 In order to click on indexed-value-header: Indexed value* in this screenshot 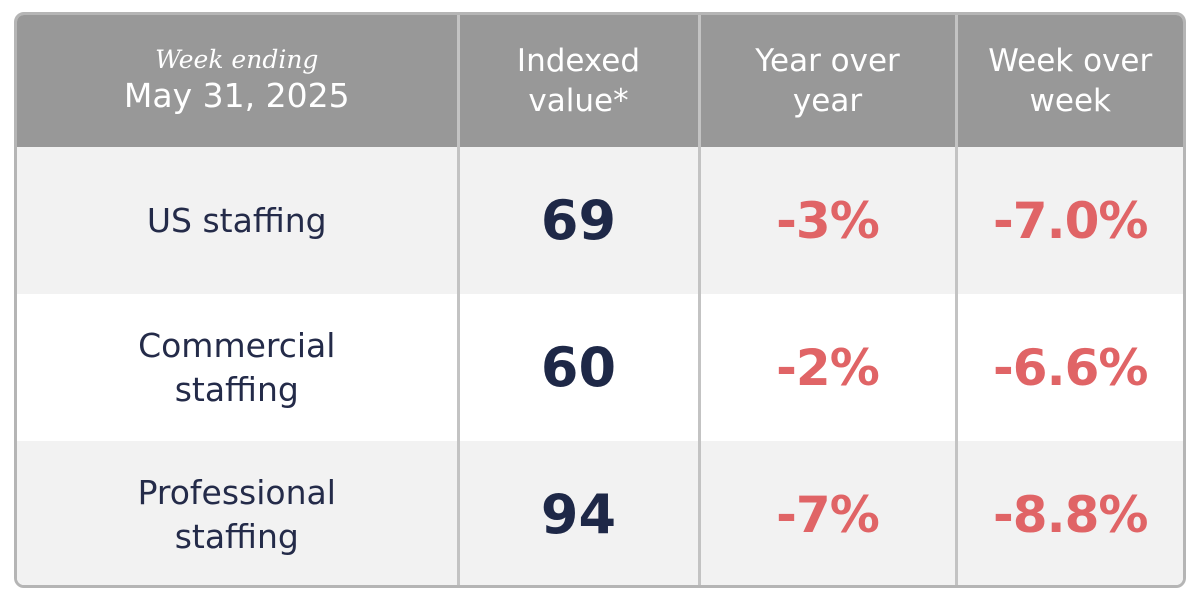, I will do `click(577, 81)`.